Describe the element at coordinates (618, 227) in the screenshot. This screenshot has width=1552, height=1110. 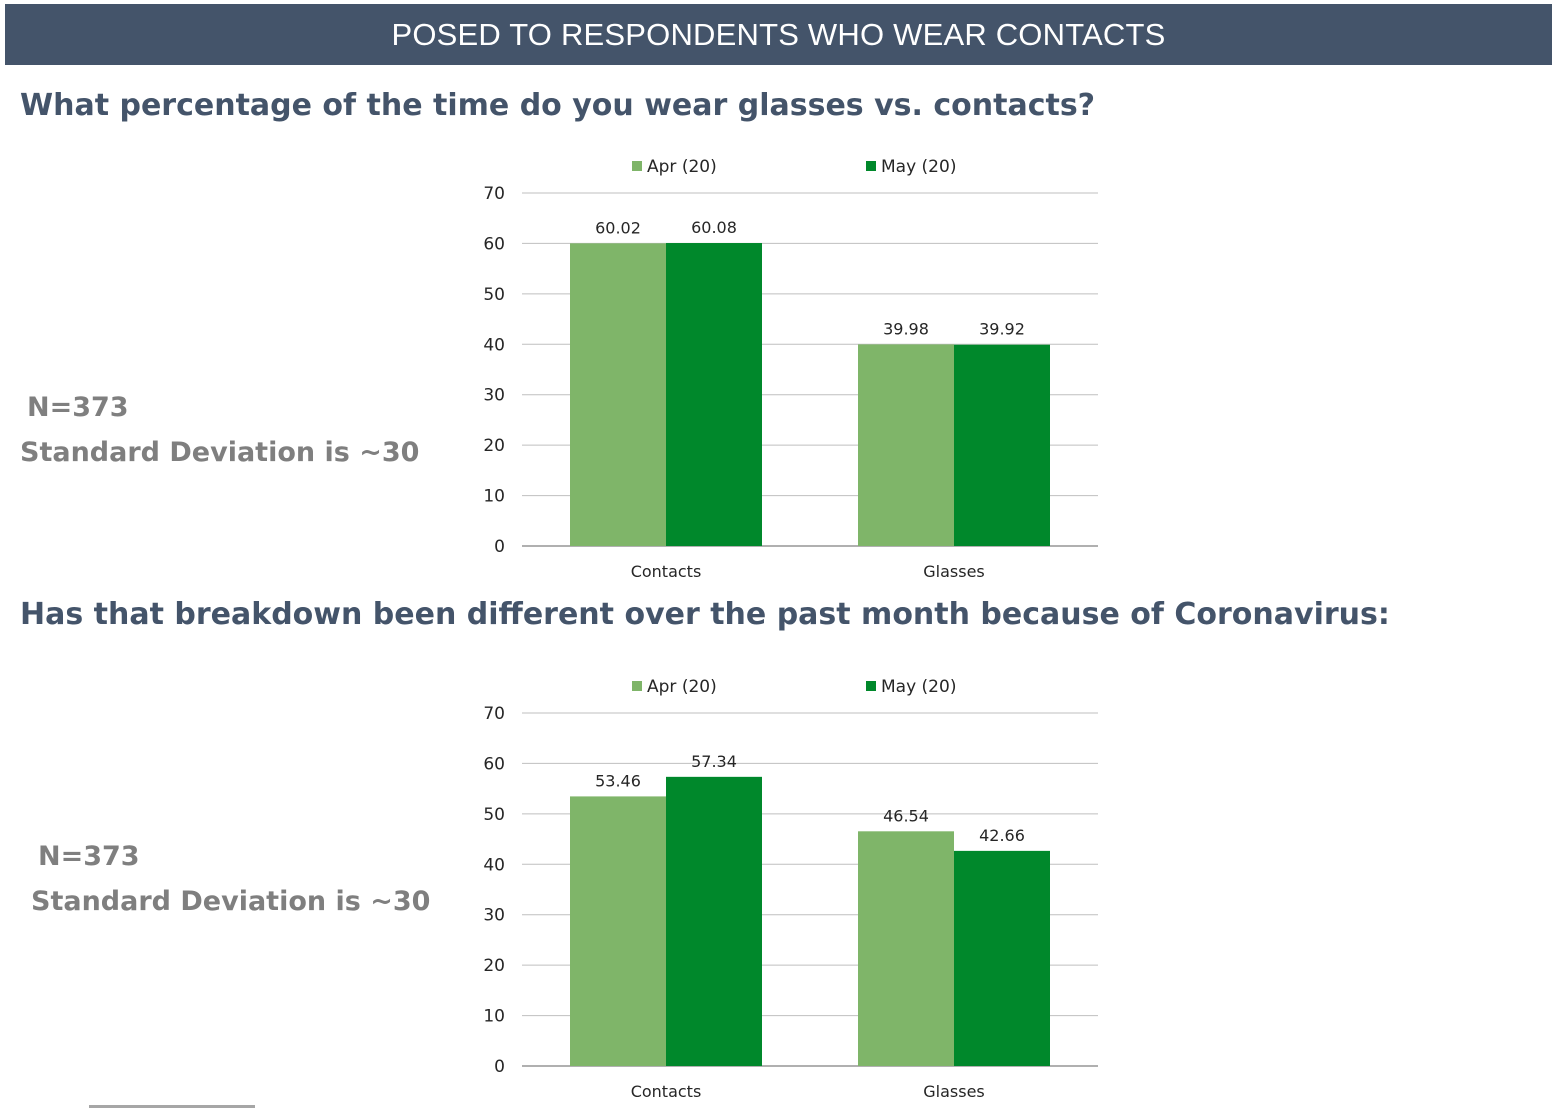
I see `data-label: 60.02` at that location.